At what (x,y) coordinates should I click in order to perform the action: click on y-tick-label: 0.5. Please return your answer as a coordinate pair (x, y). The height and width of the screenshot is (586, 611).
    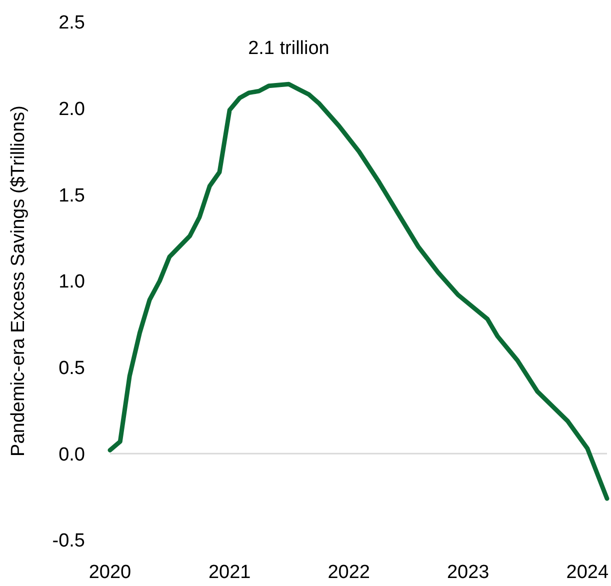
    Looking at the image, I should click on (71, 368).